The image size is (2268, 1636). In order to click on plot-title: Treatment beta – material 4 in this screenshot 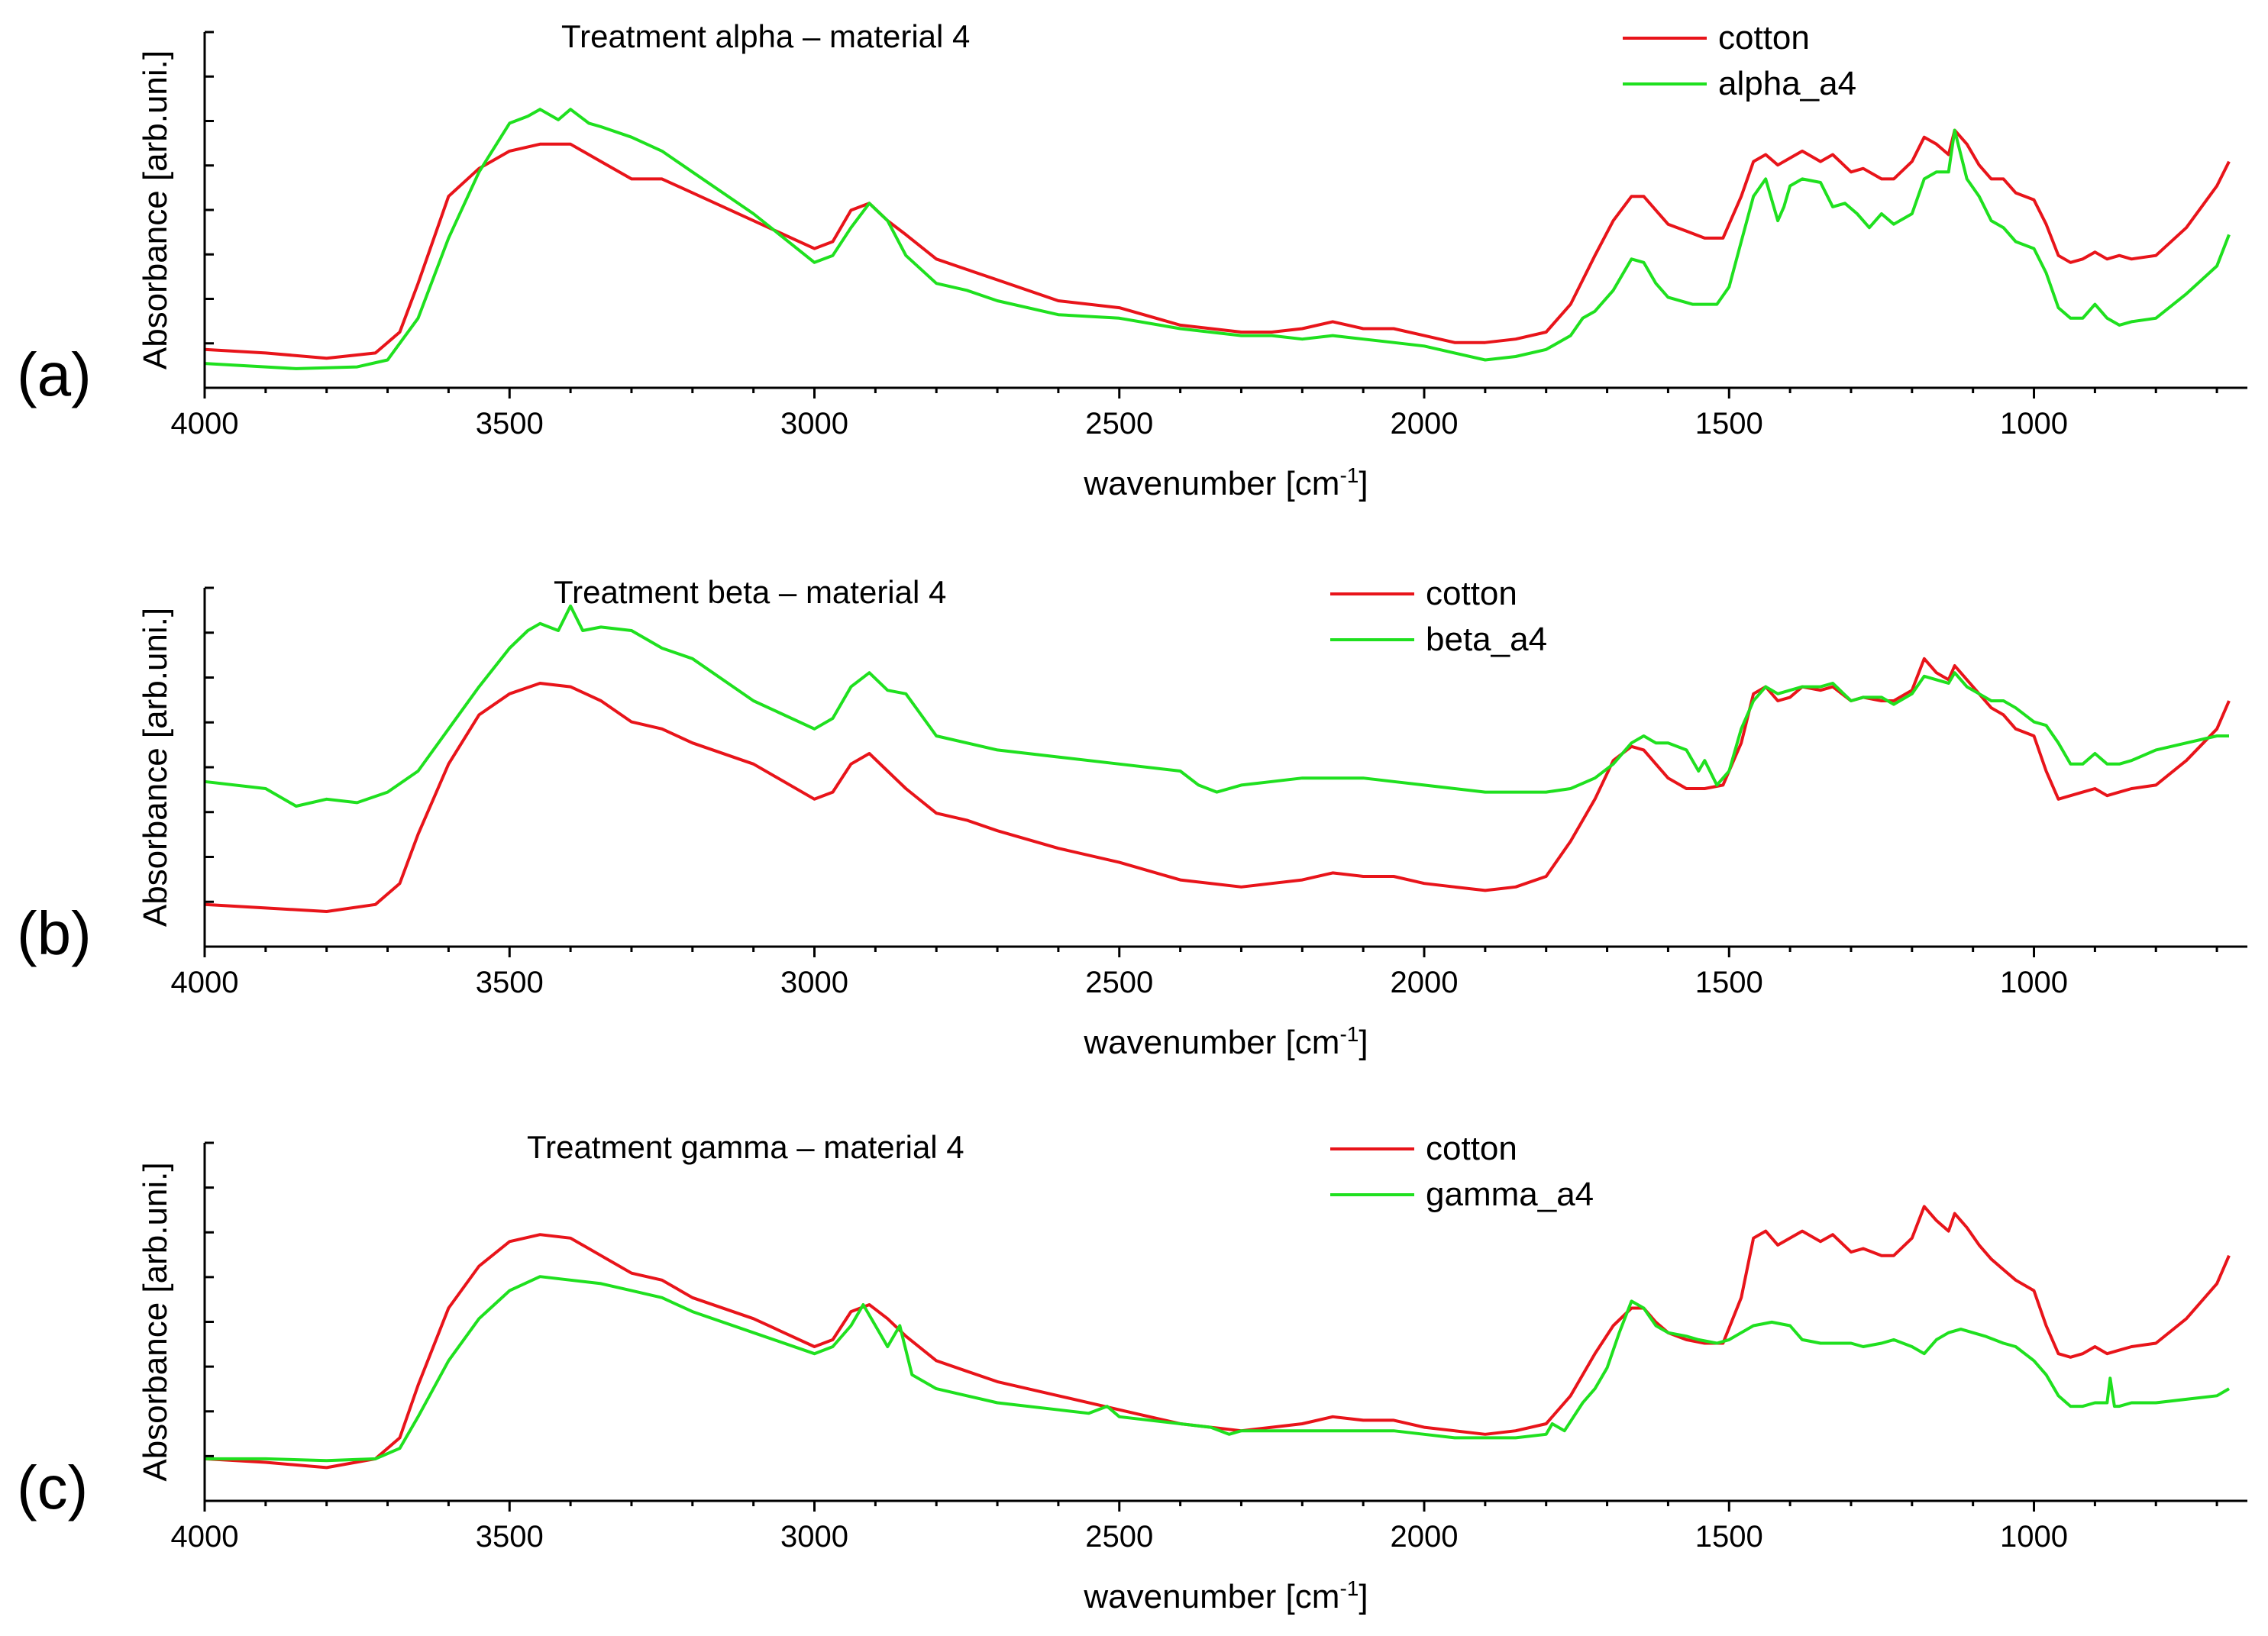, I will do `click(750, 592)`.